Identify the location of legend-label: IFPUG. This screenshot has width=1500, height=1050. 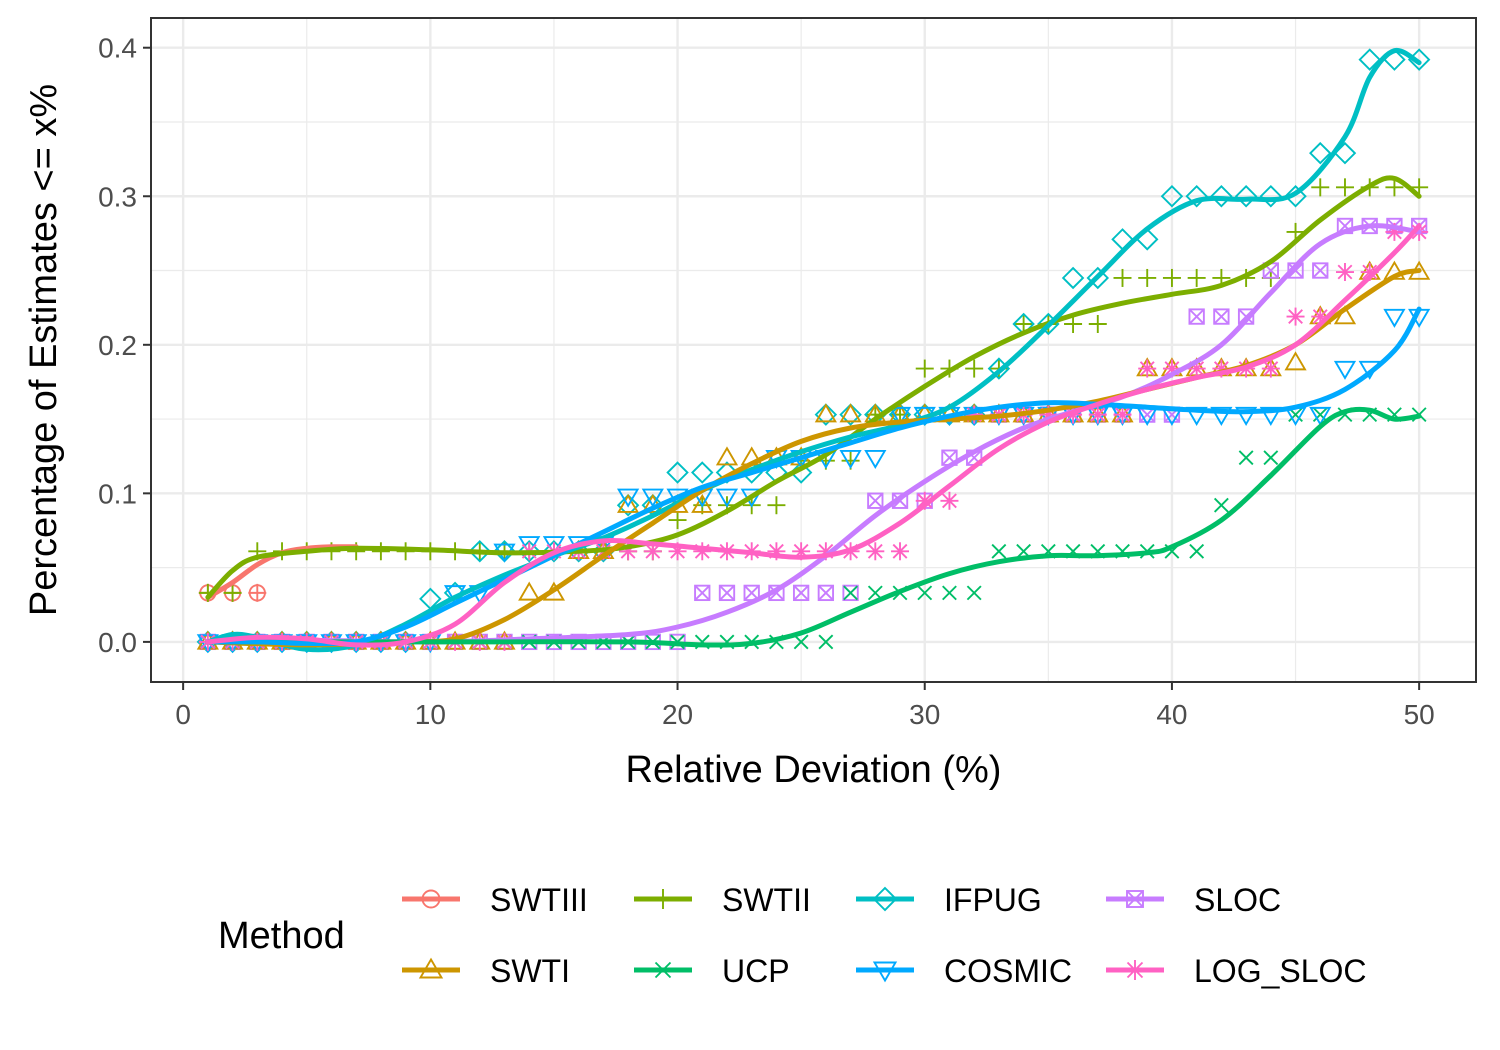
(993, 900).